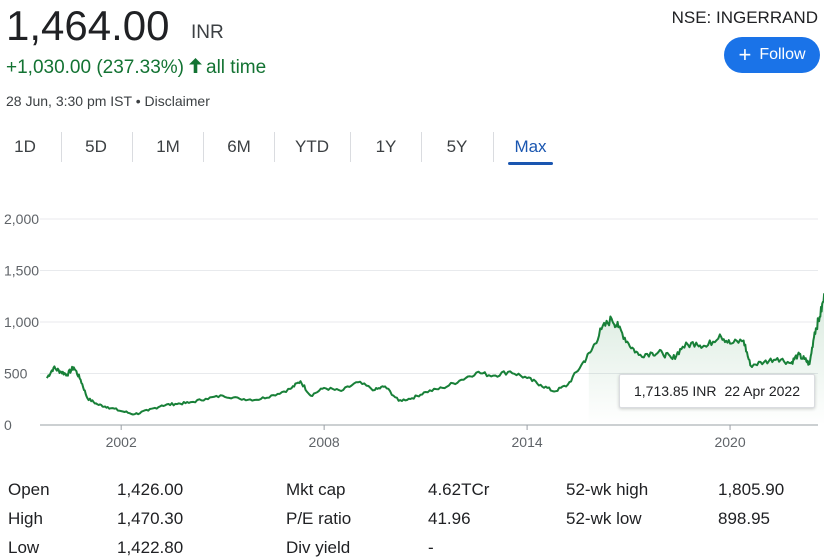  I want to click on tooltip-value: 1,713.85 INR, so click(675, 391).